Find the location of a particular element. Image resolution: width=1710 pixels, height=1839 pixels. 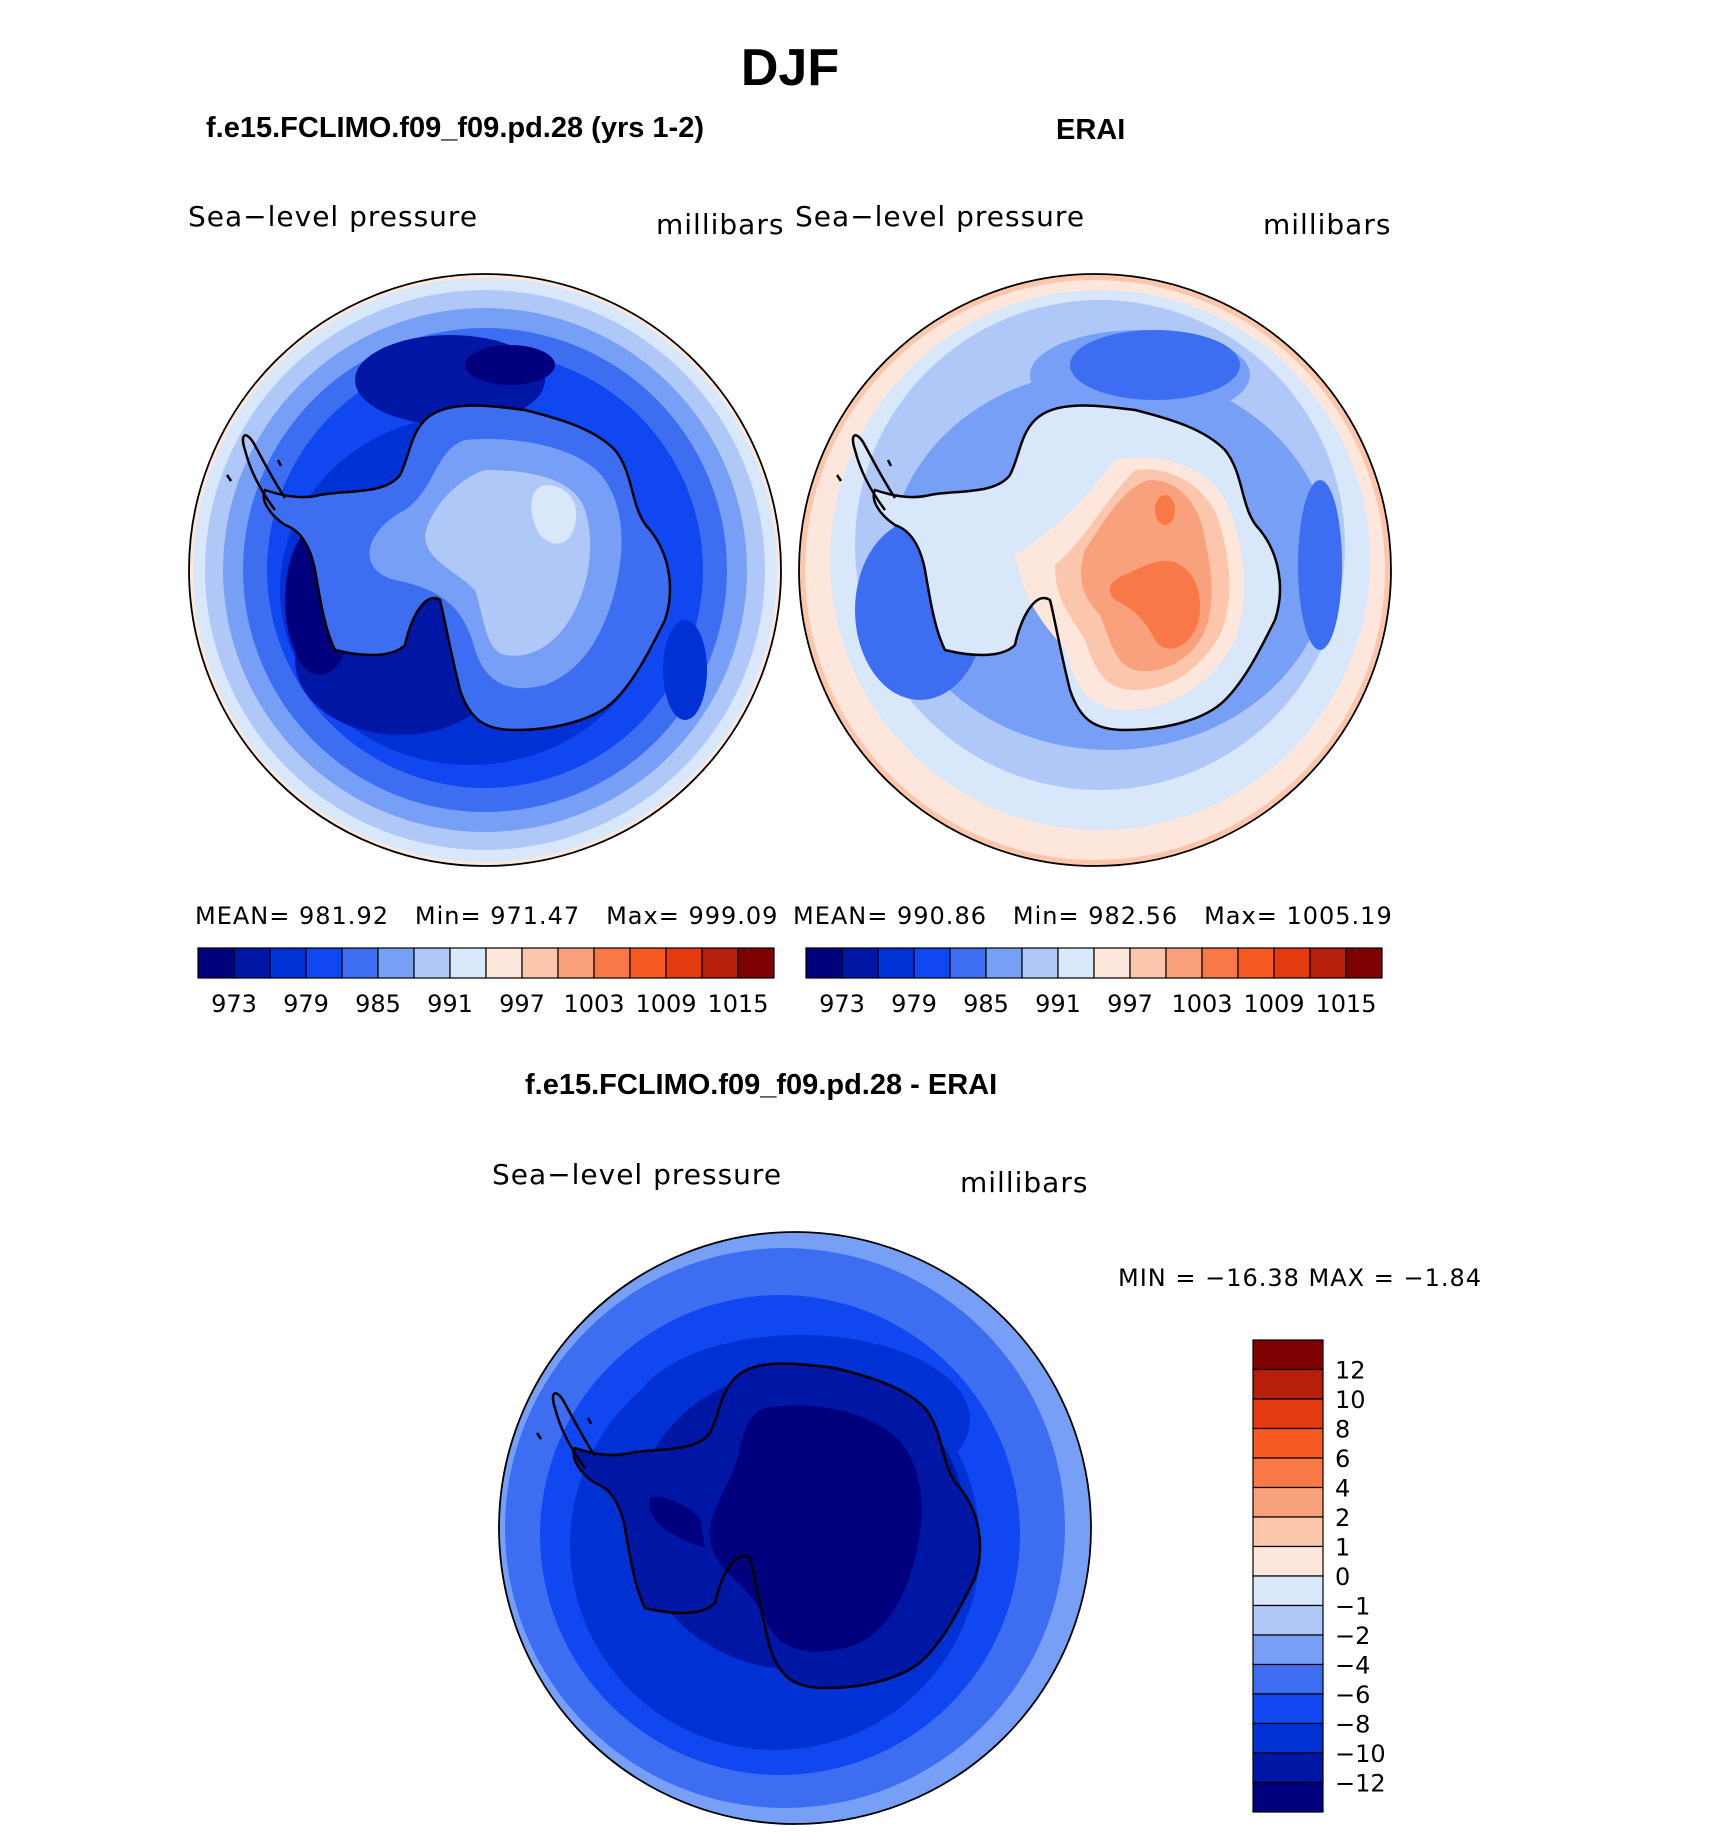

obs-colorbar-tick-label: 985 is located at coordinates (986, 1004).